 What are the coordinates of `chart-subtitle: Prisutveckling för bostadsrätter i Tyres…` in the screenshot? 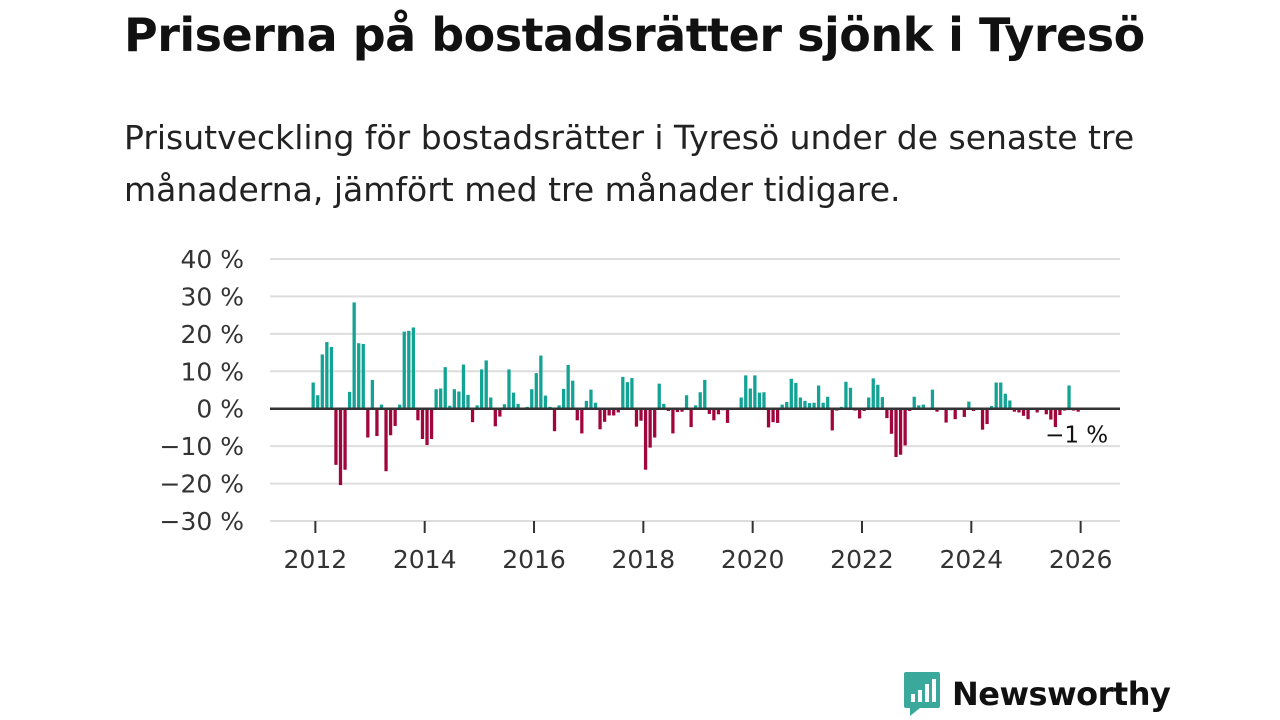 It's located at (629, 163).